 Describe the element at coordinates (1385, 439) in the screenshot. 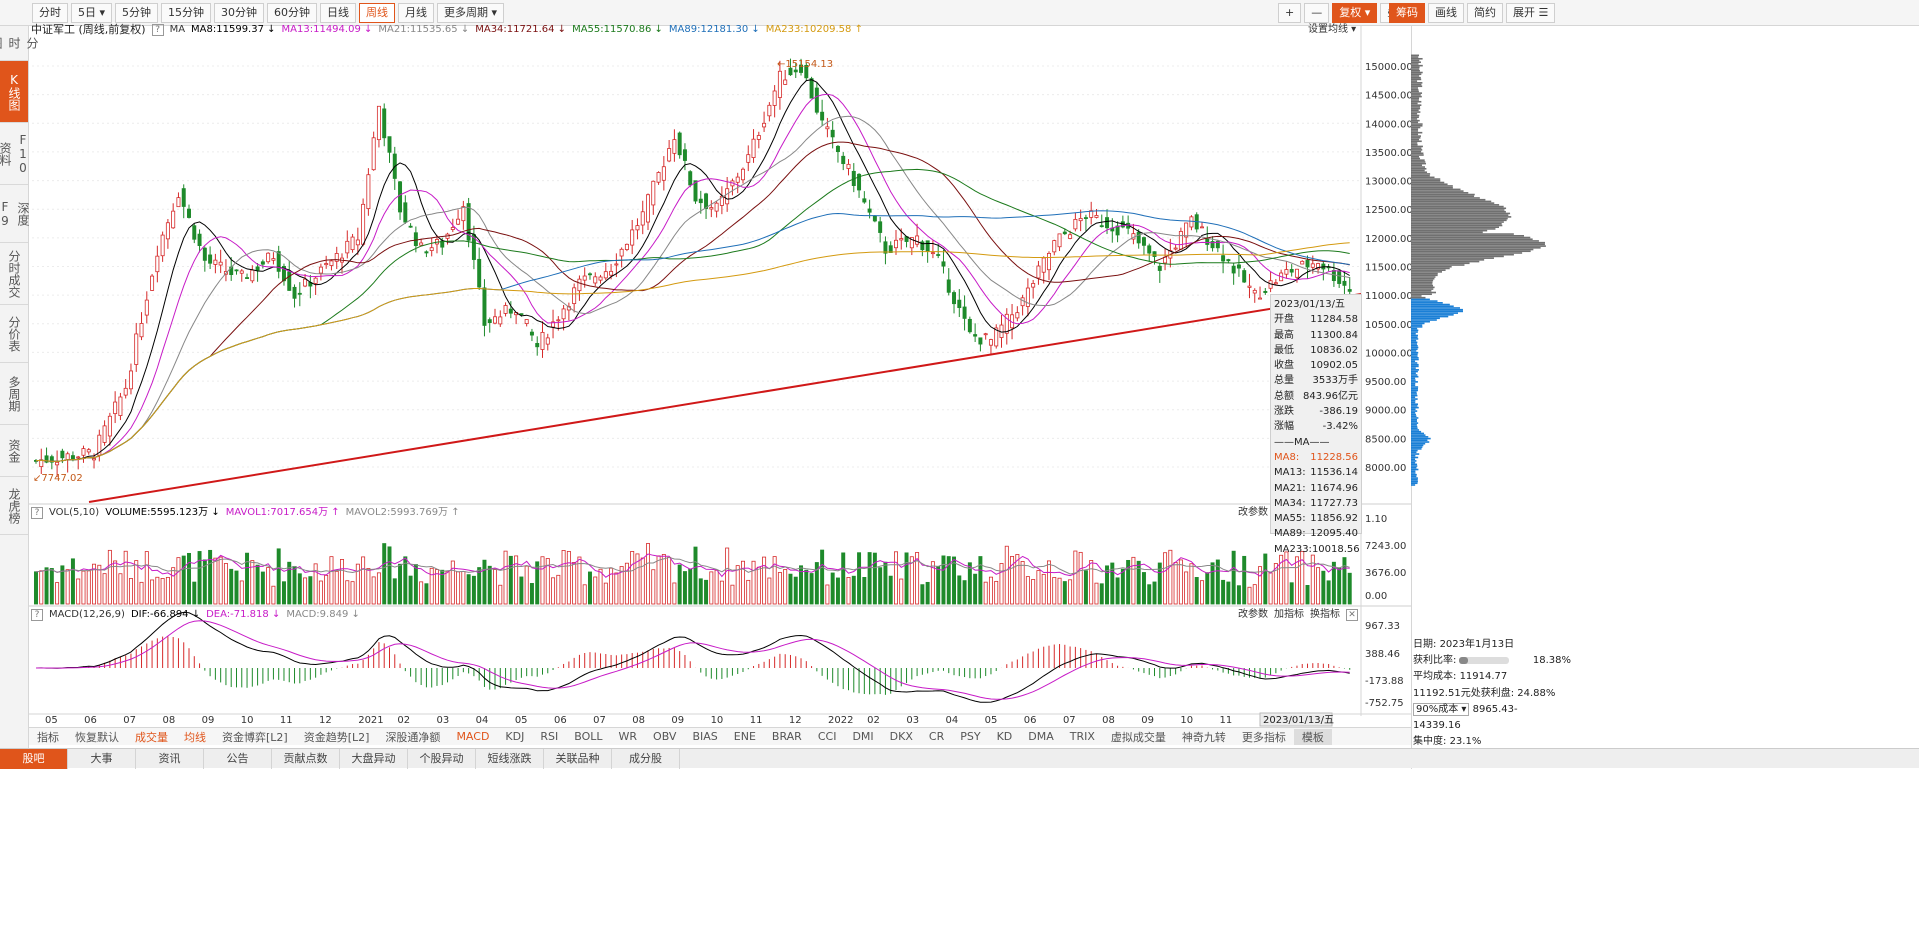

I see `price-axis-label: 8500.00` at that location.